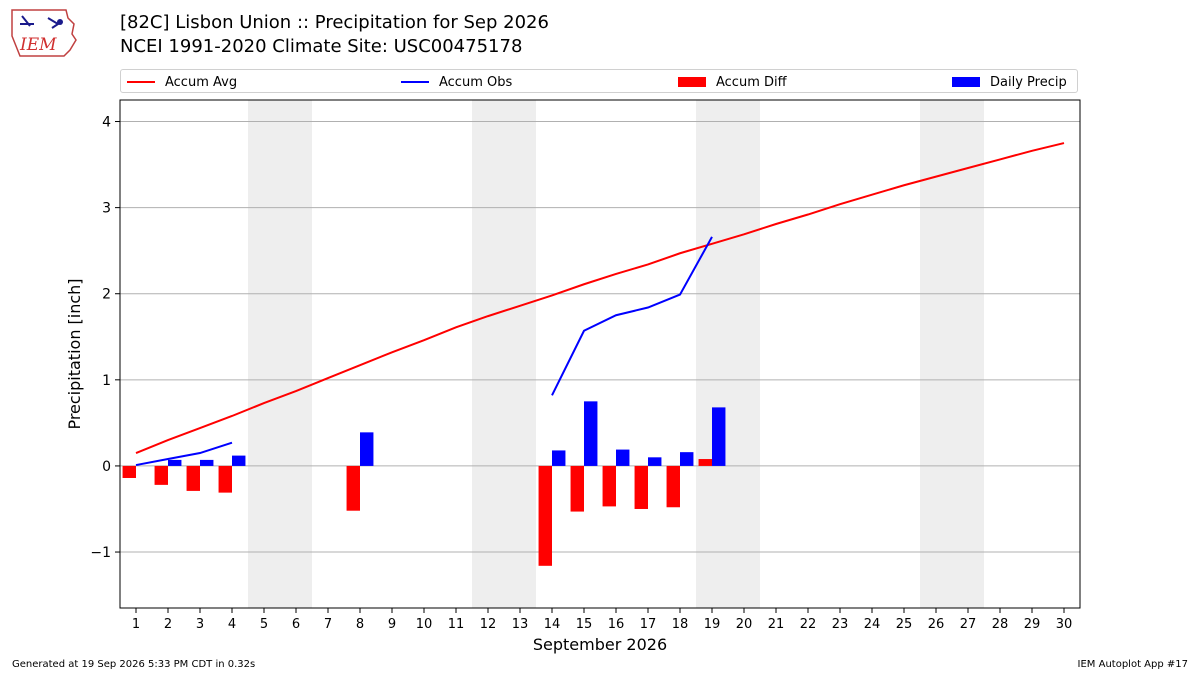  Describe the element at coordinates (321, 46) in the screenshot. I see `chart-title-line2: NCEI 1991-2020 Climate Site: USC00475178` at that location.